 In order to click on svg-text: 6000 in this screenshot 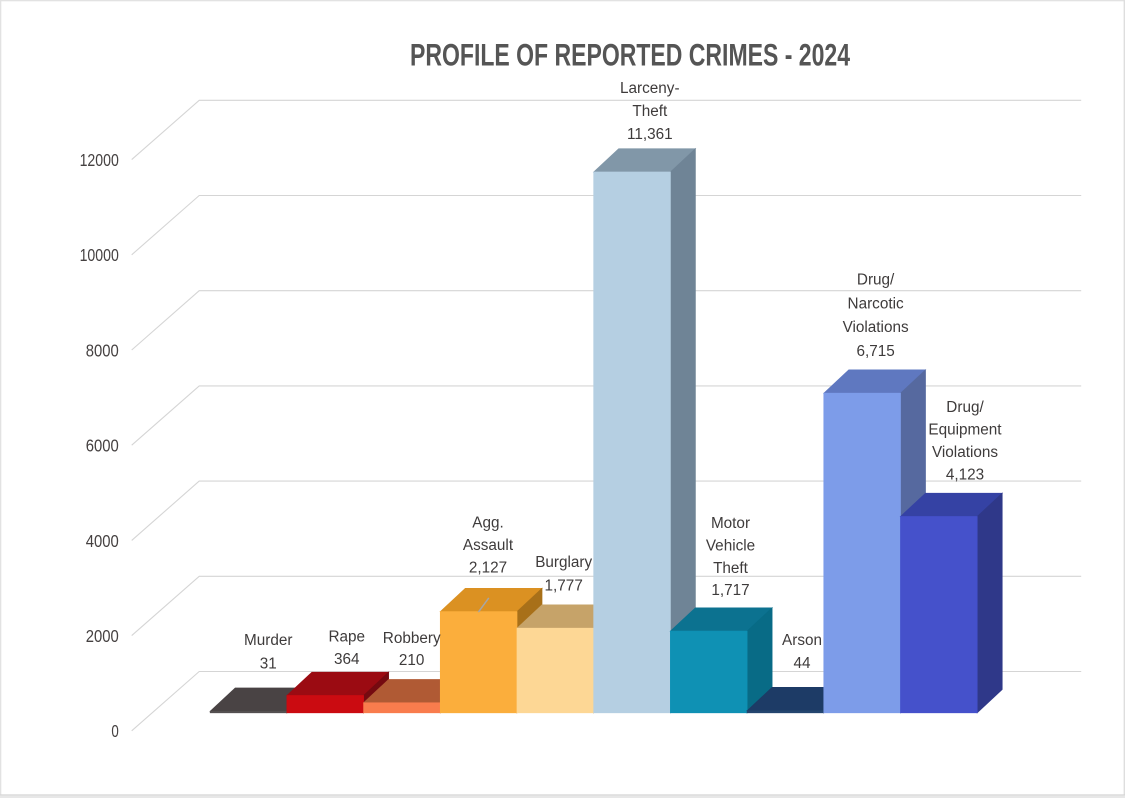, I will do `click(102, 446)`.